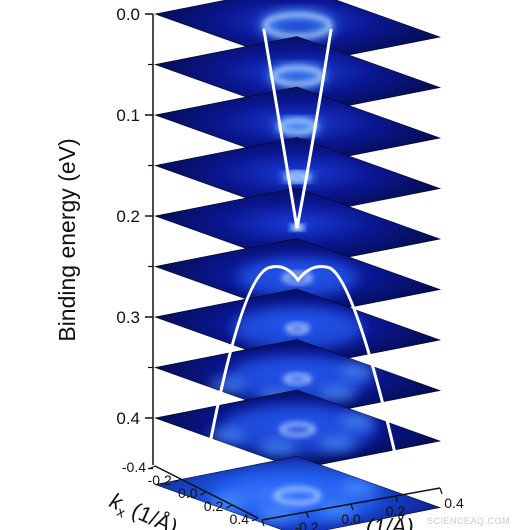  Describe the element at coordinates (468, 521) in the screenshot. I see `watermark: SCIENCEAQ.COM` at that location.